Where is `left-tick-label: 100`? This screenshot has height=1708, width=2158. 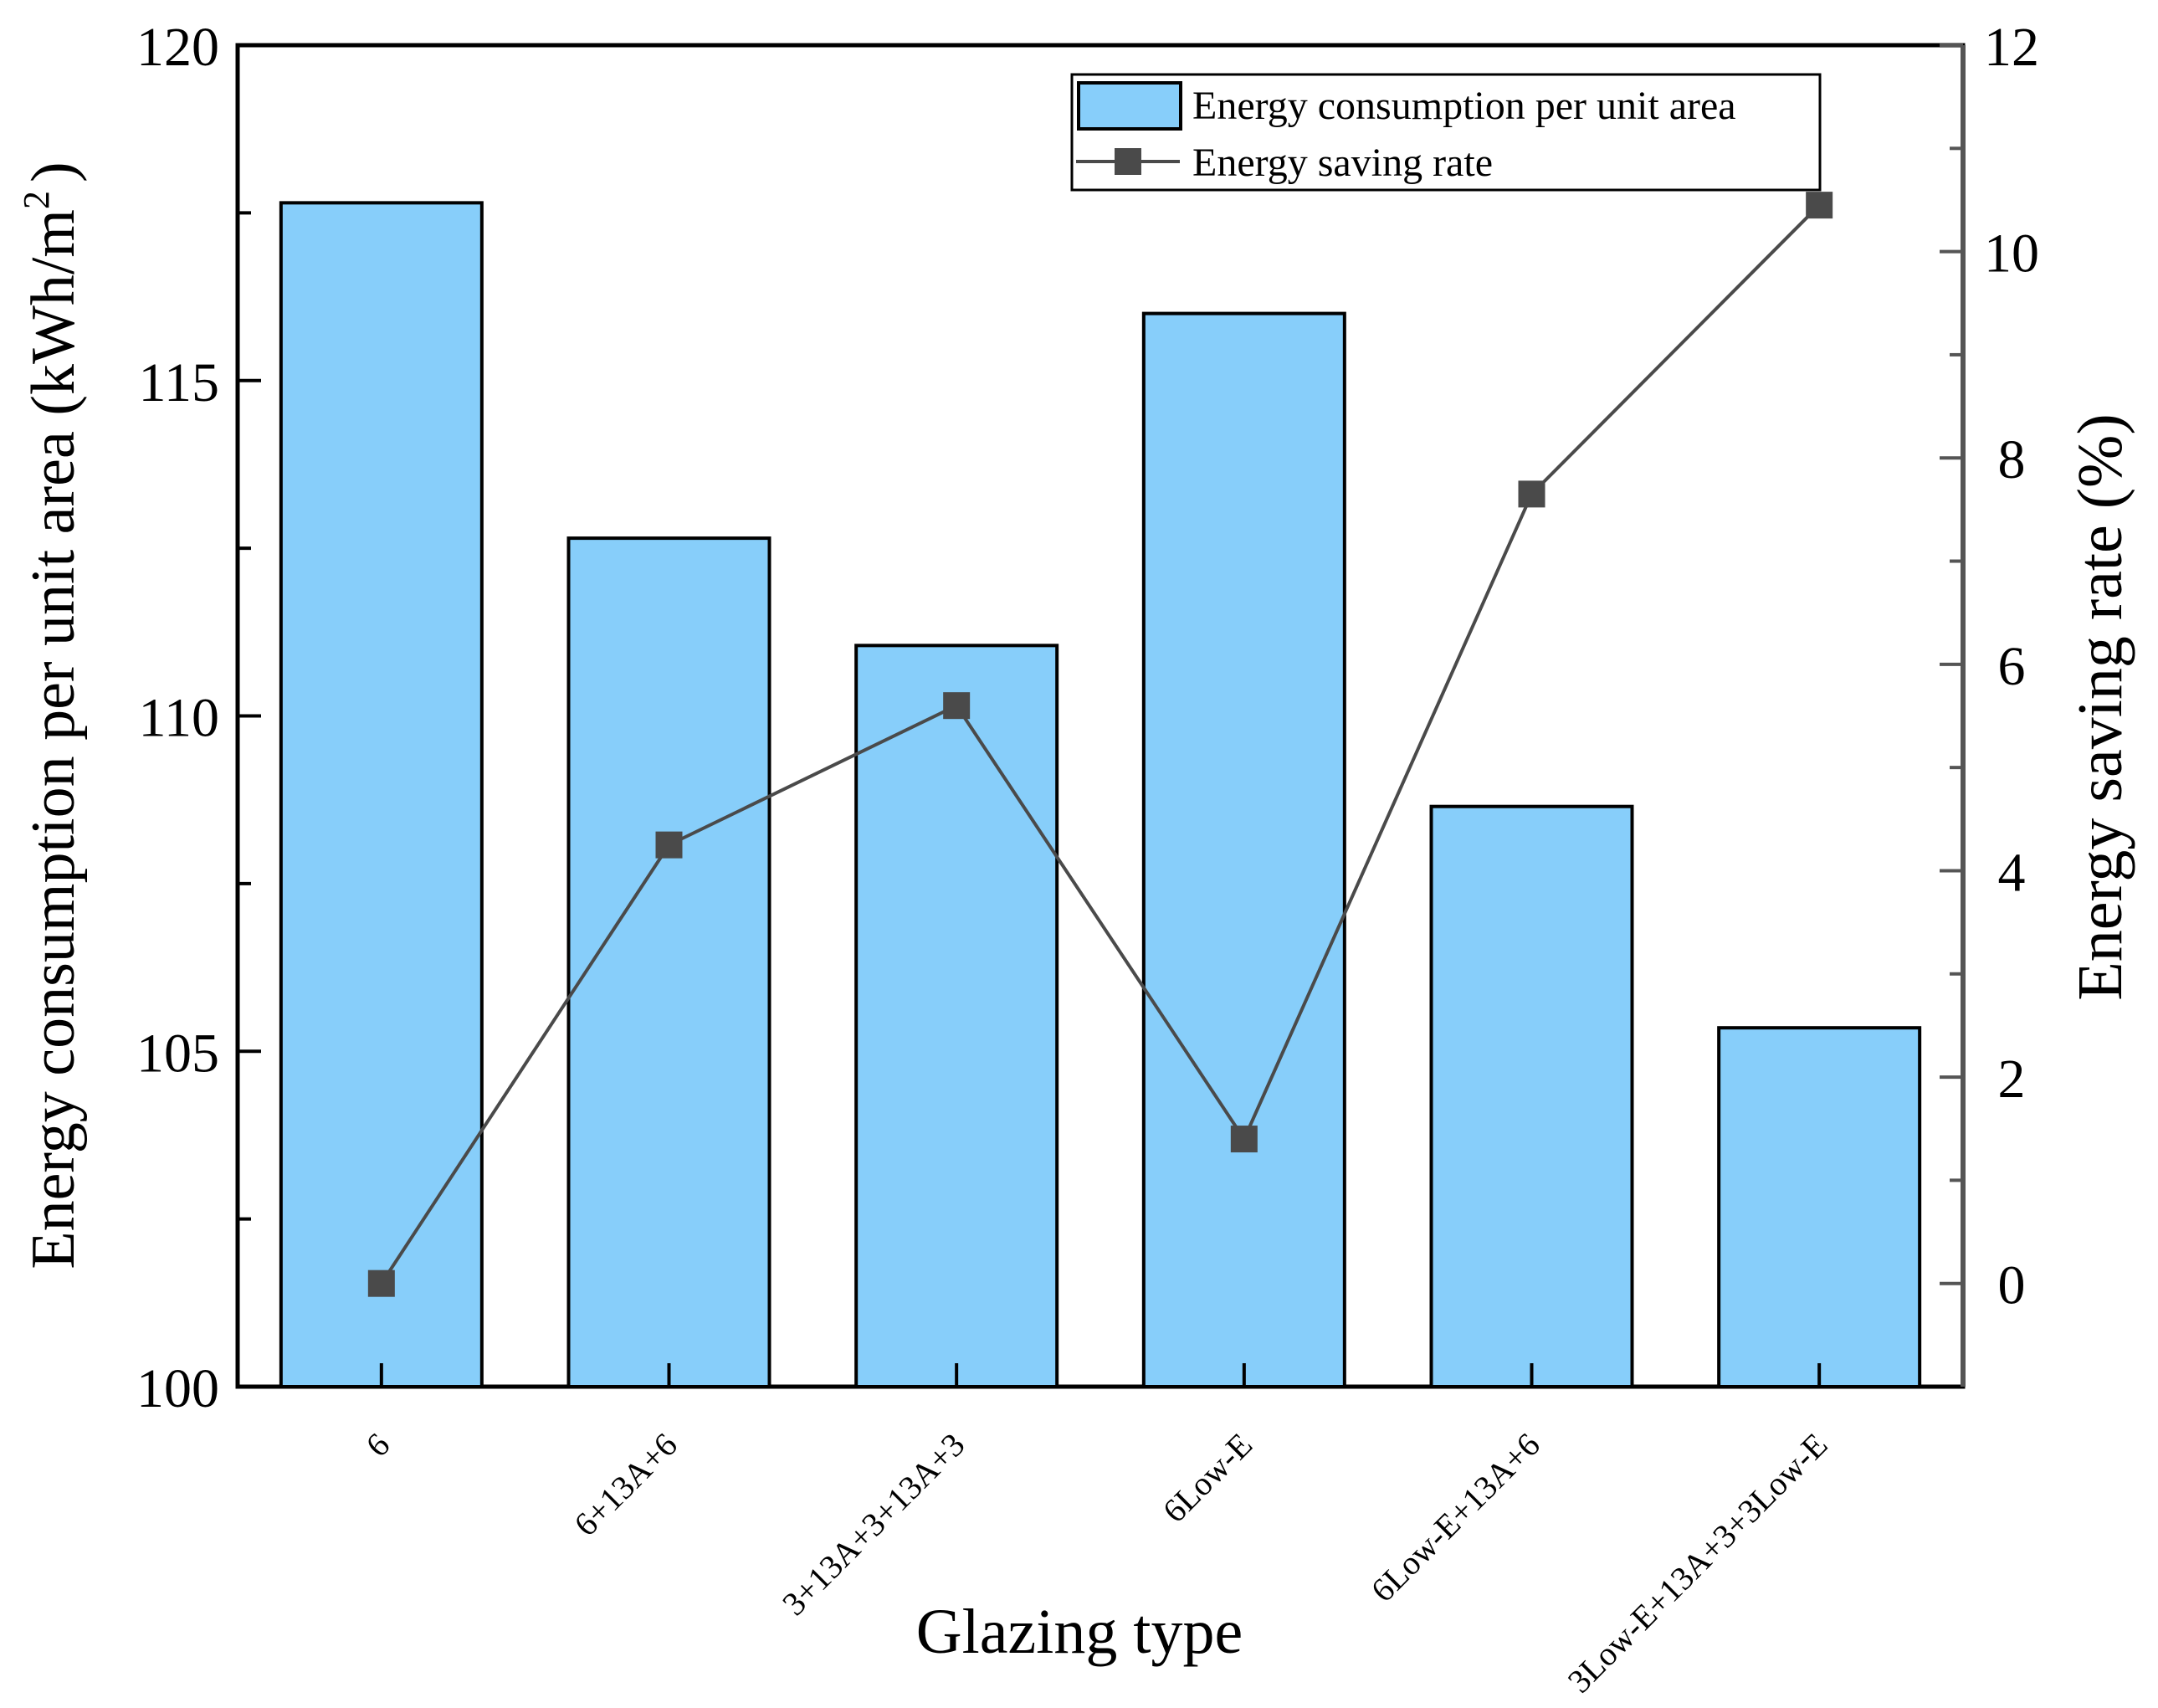 left-tick-label: 100 is located at coordinates (178, 1388).